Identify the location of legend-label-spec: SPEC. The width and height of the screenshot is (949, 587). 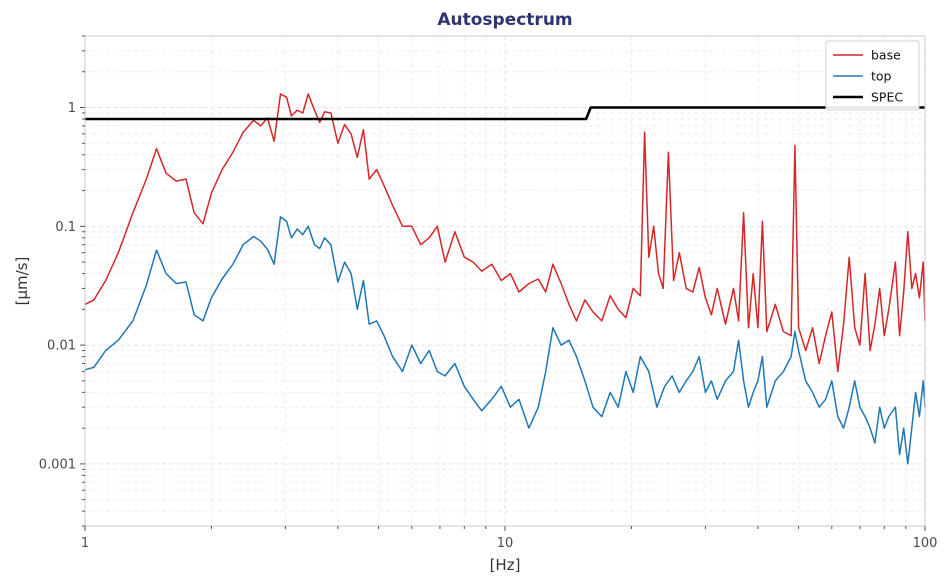
(887, 97).